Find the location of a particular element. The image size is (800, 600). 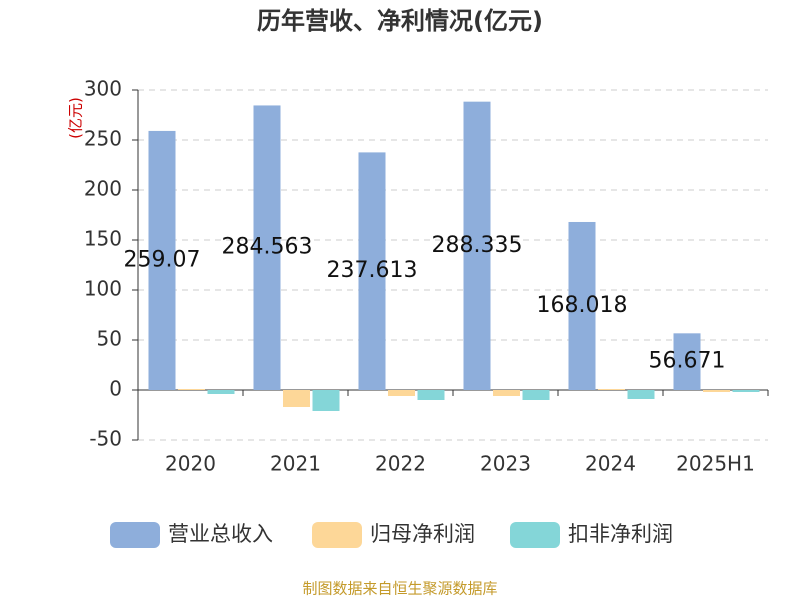

x-tick-label: 2025H1 is located at coordinates (715, 464).